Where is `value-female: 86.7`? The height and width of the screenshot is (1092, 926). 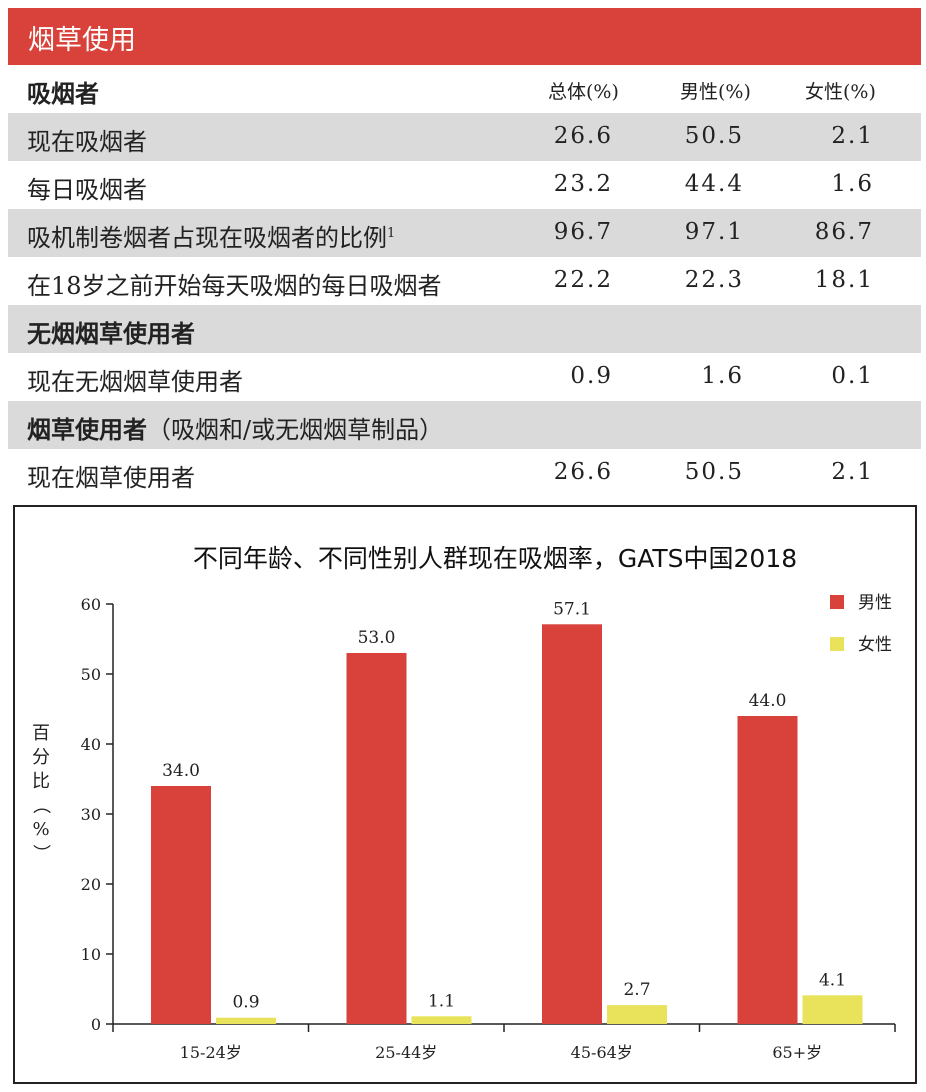
value-female: 86.7 is located at coordinates (844, 232).